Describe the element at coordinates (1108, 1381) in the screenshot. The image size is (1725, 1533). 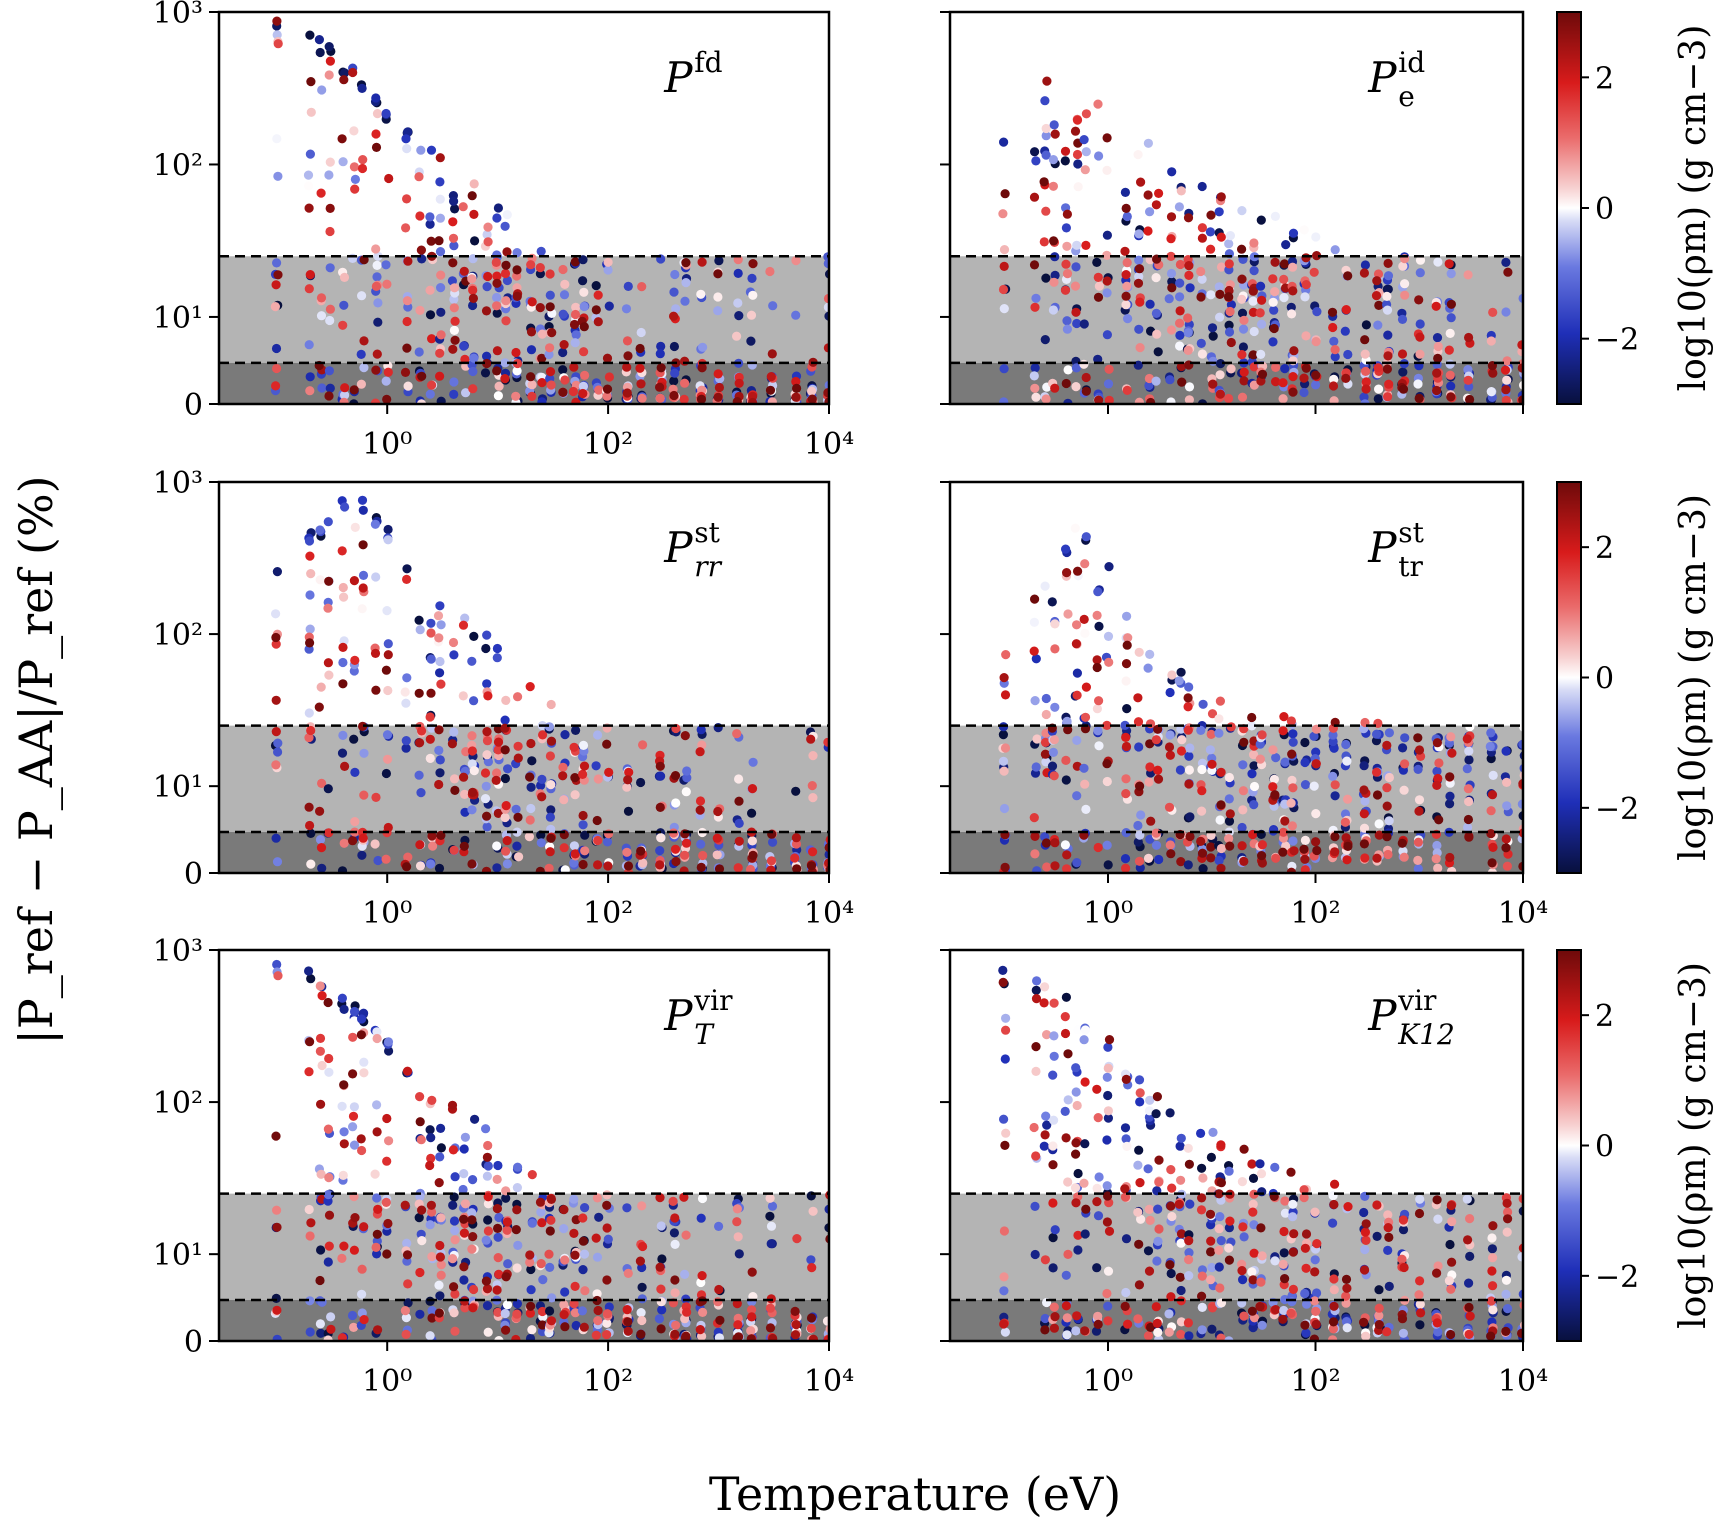
I see `x-tick-label: 10⁰` at that location.